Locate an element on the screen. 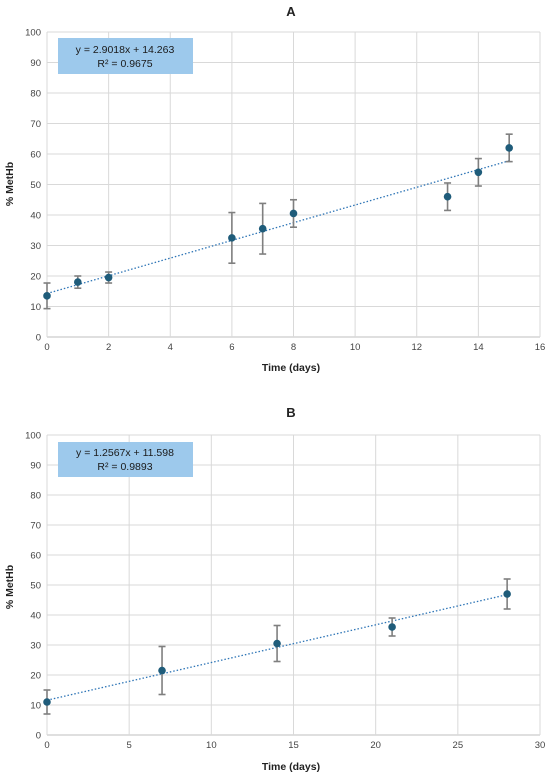  chart-b-y-axis-label: % MetHb is located at coordinates (10, 587).